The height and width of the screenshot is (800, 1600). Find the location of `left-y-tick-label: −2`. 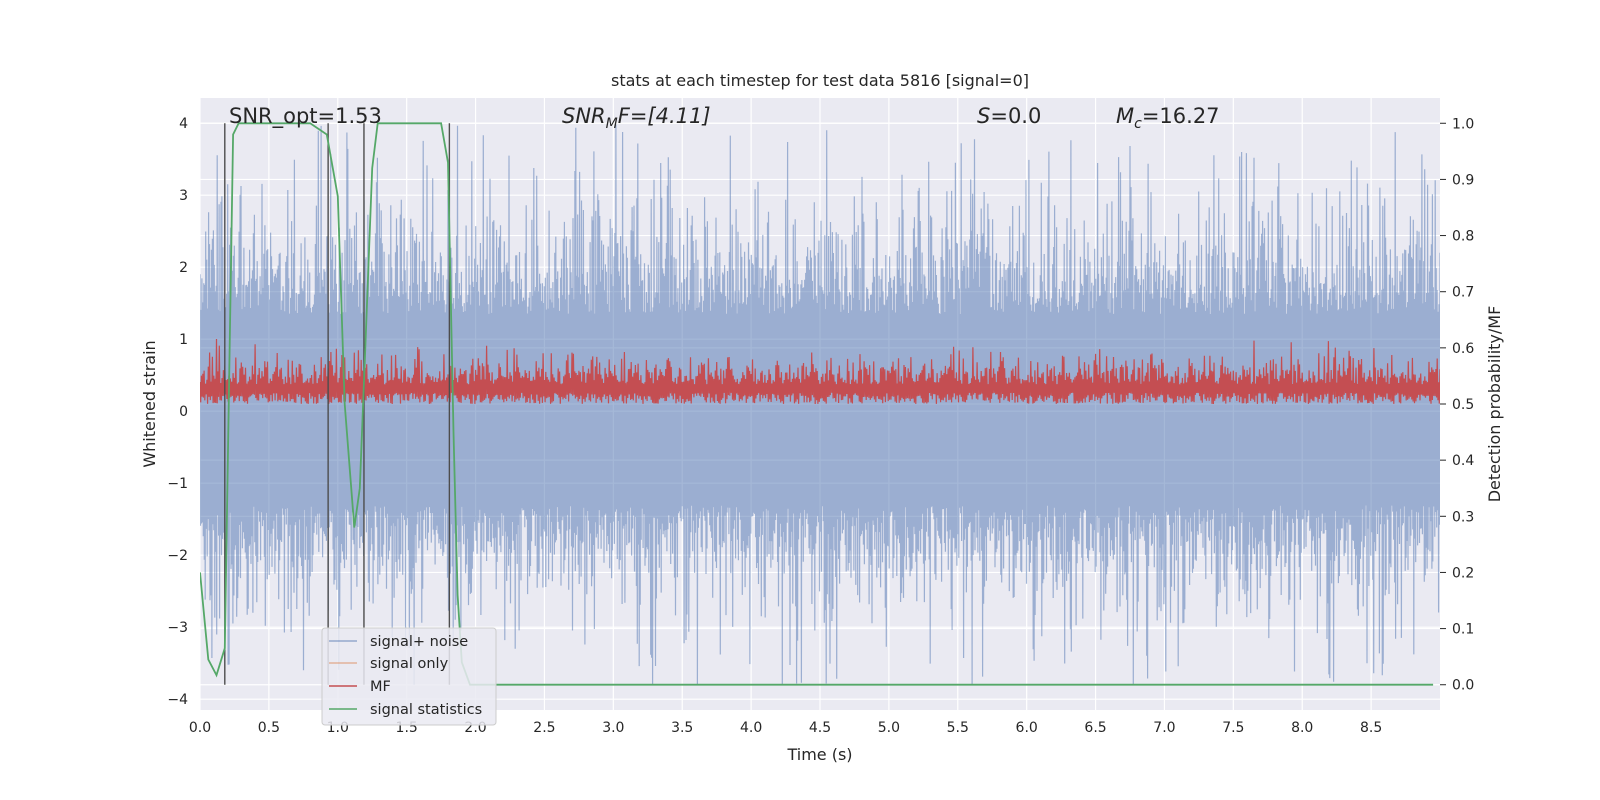

left-y-tick-label: −2 is located at coordinates (177, 556).